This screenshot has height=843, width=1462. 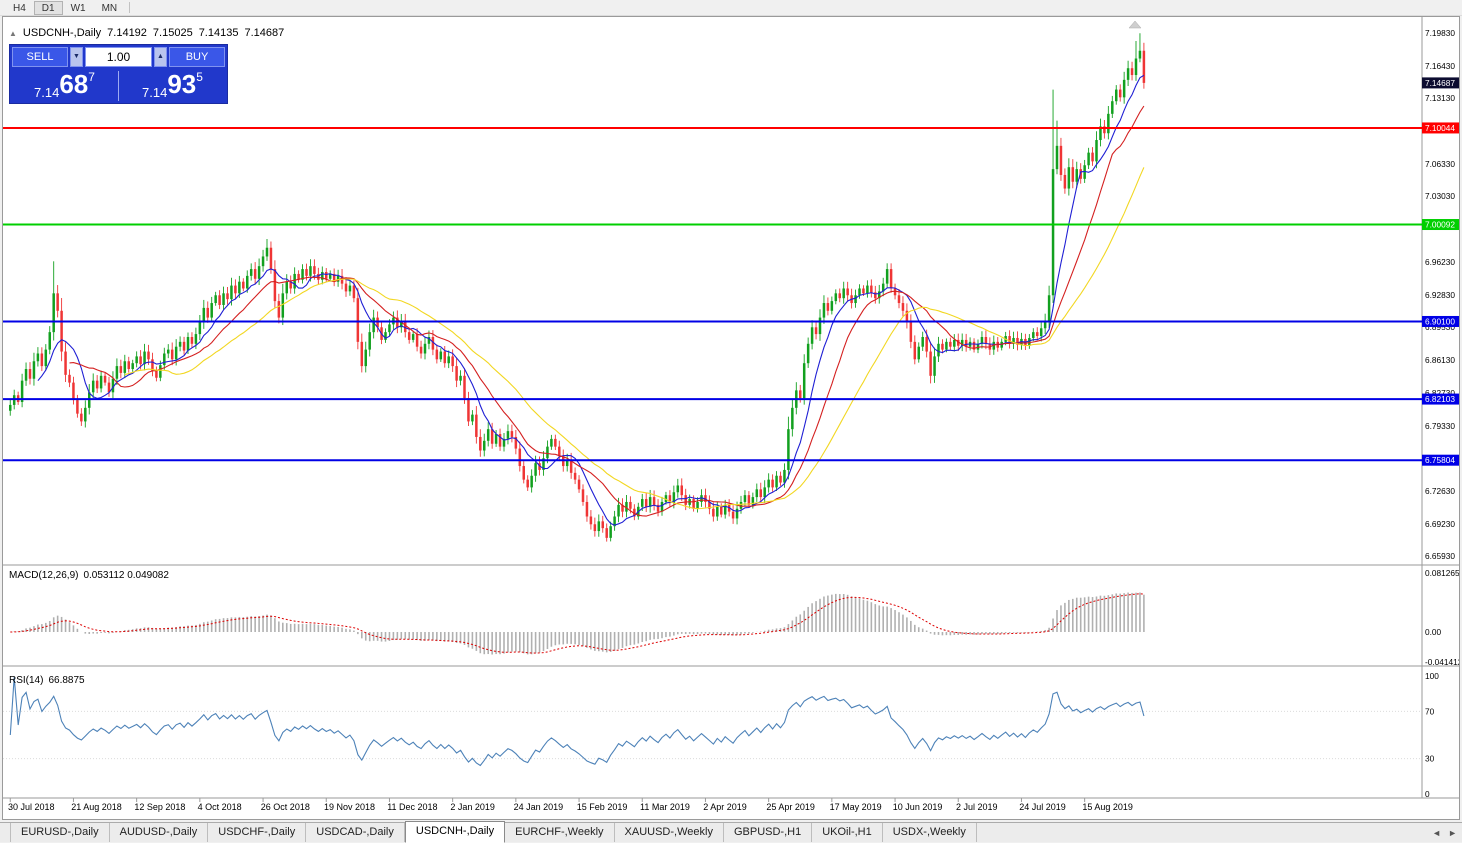 What do you see at coordinates (40, 57) in the screenshot?
I see `sell-button: SELL` at bounding box center [40, 57].